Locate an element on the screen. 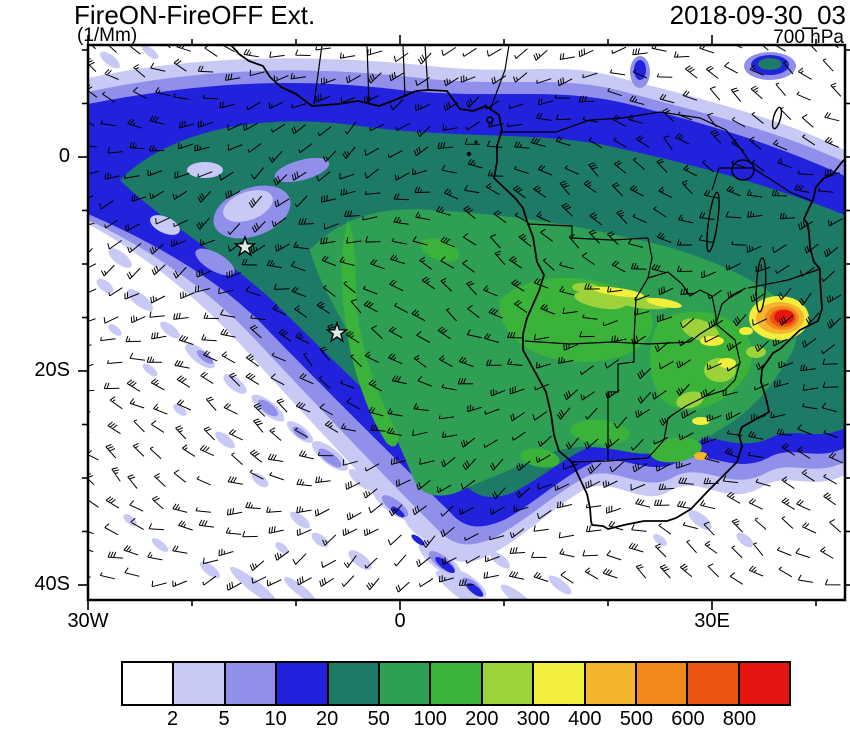  colorbar-level-label: 400 is located at coordinates (585, 719).